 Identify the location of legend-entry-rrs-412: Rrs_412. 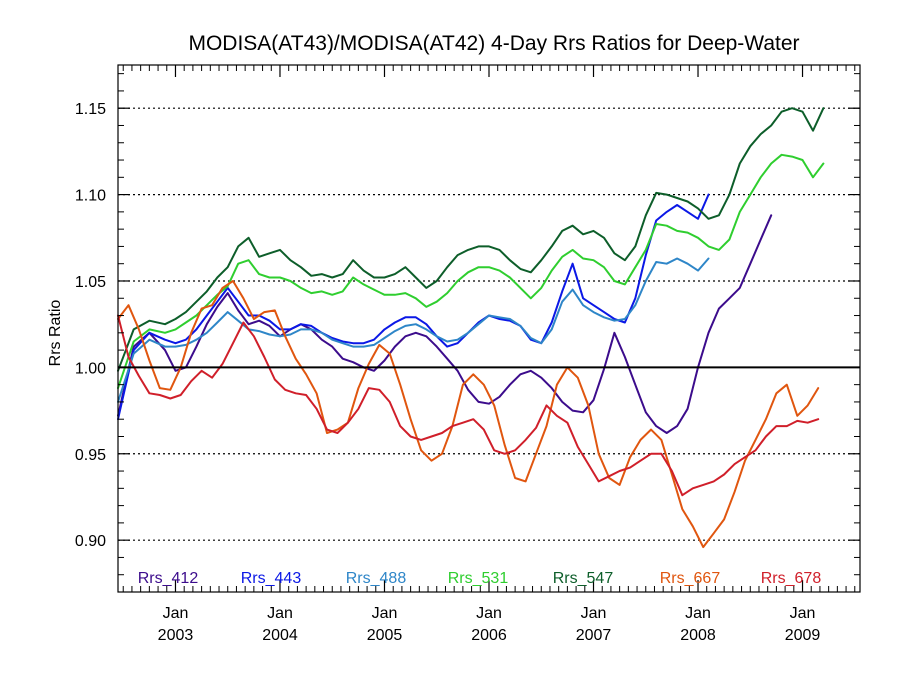
(168, 578).